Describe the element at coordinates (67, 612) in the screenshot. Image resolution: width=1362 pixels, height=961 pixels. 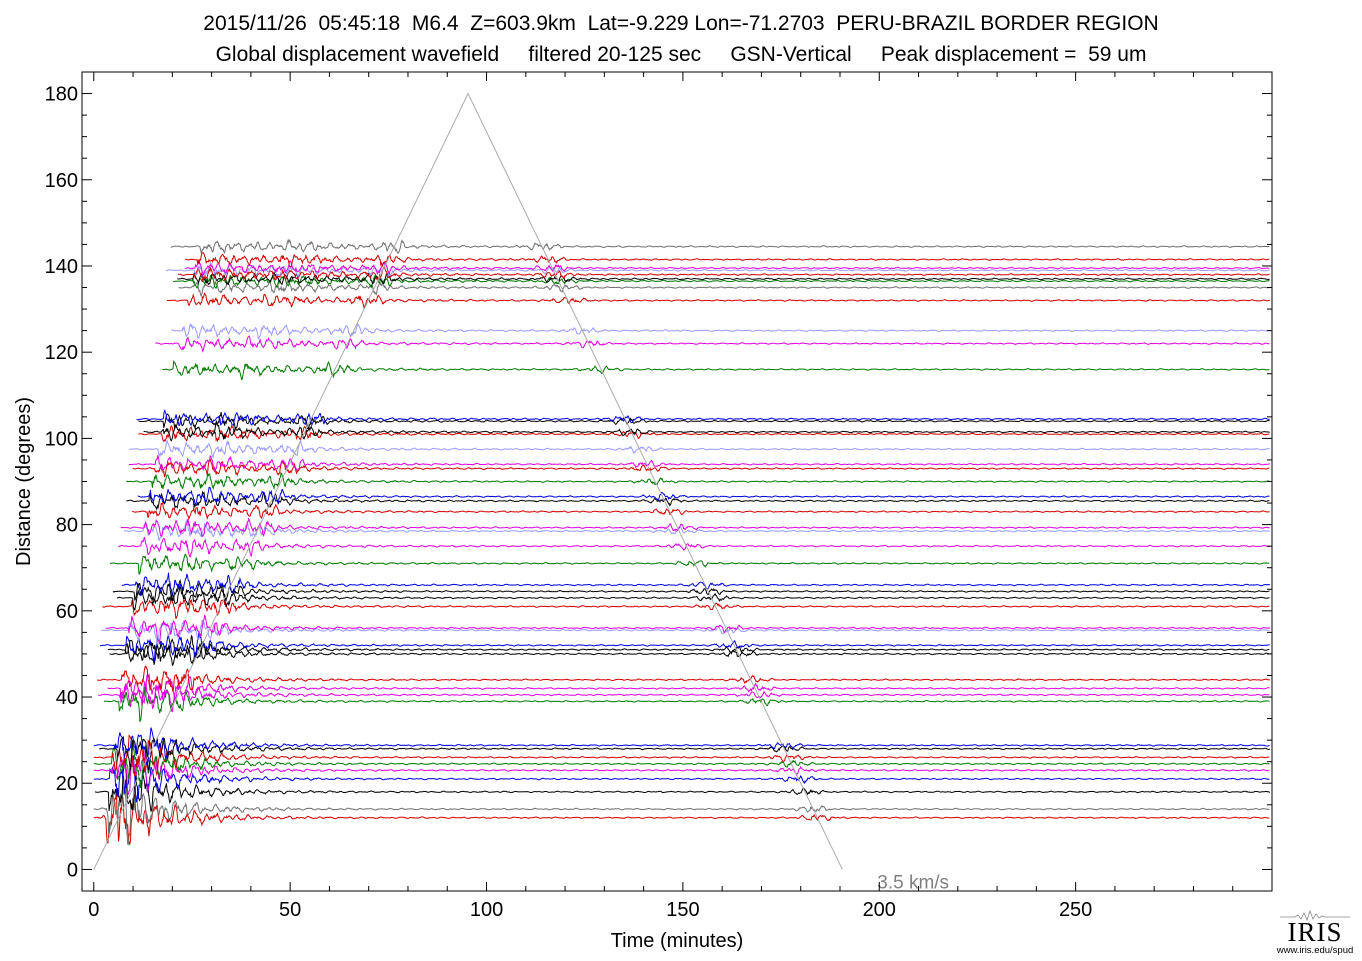
I see `y-tick-label: 60` at that location.